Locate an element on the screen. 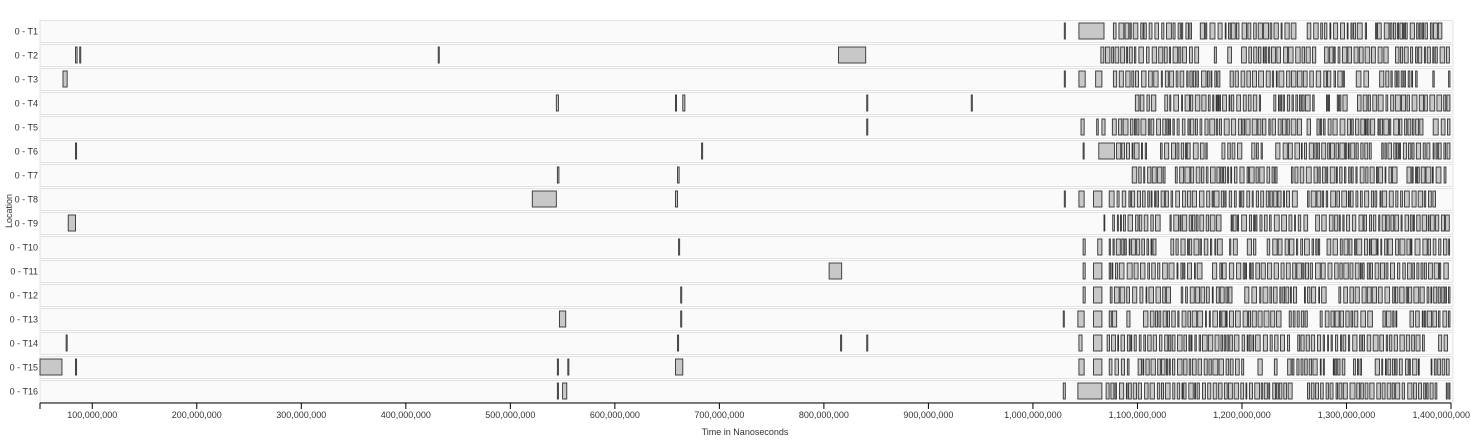 This screenshot has height=442, width=1471. row-label: 0 - T4 is located at coordinates (26, 104).